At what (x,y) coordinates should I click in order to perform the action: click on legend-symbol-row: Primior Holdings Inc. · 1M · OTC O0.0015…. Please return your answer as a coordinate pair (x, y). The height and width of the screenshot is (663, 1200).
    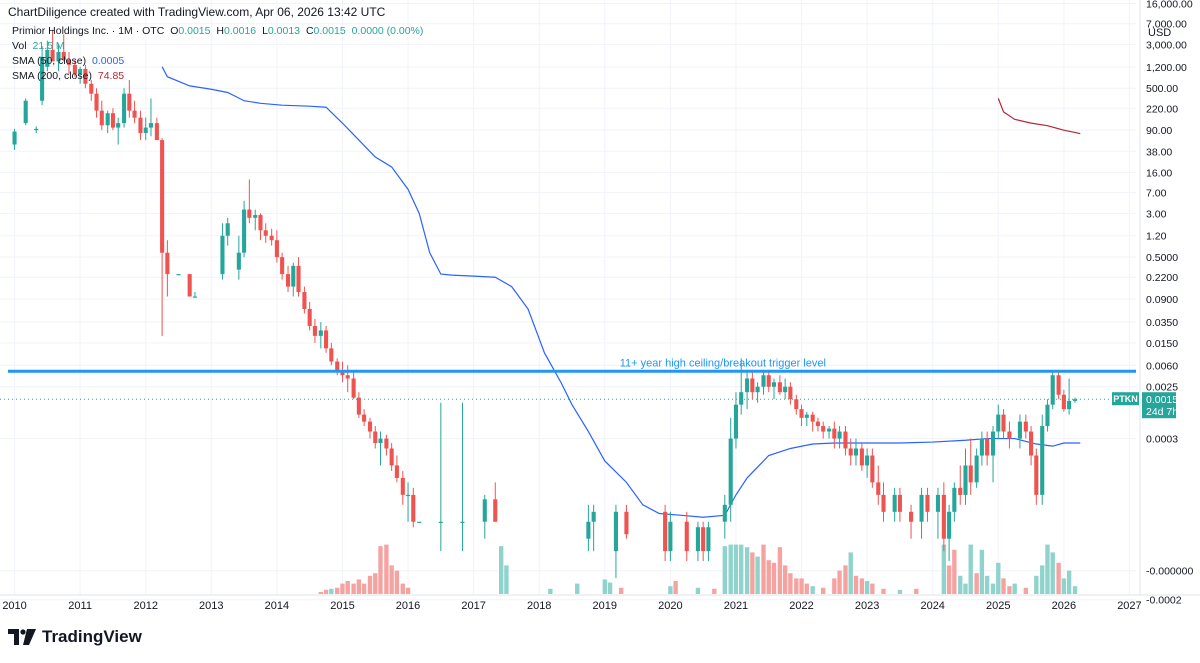
    Looking at the image, I should click on (217, 31).